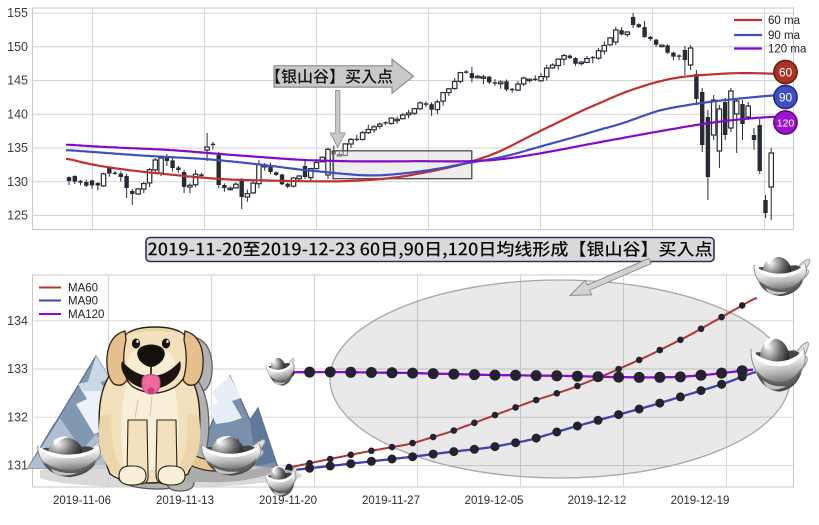 The height and width of the screenshot is (525, 819). Describe the element at coordinates (86, 315) in the screenshot. I see `svg-text: MA120` at that location.